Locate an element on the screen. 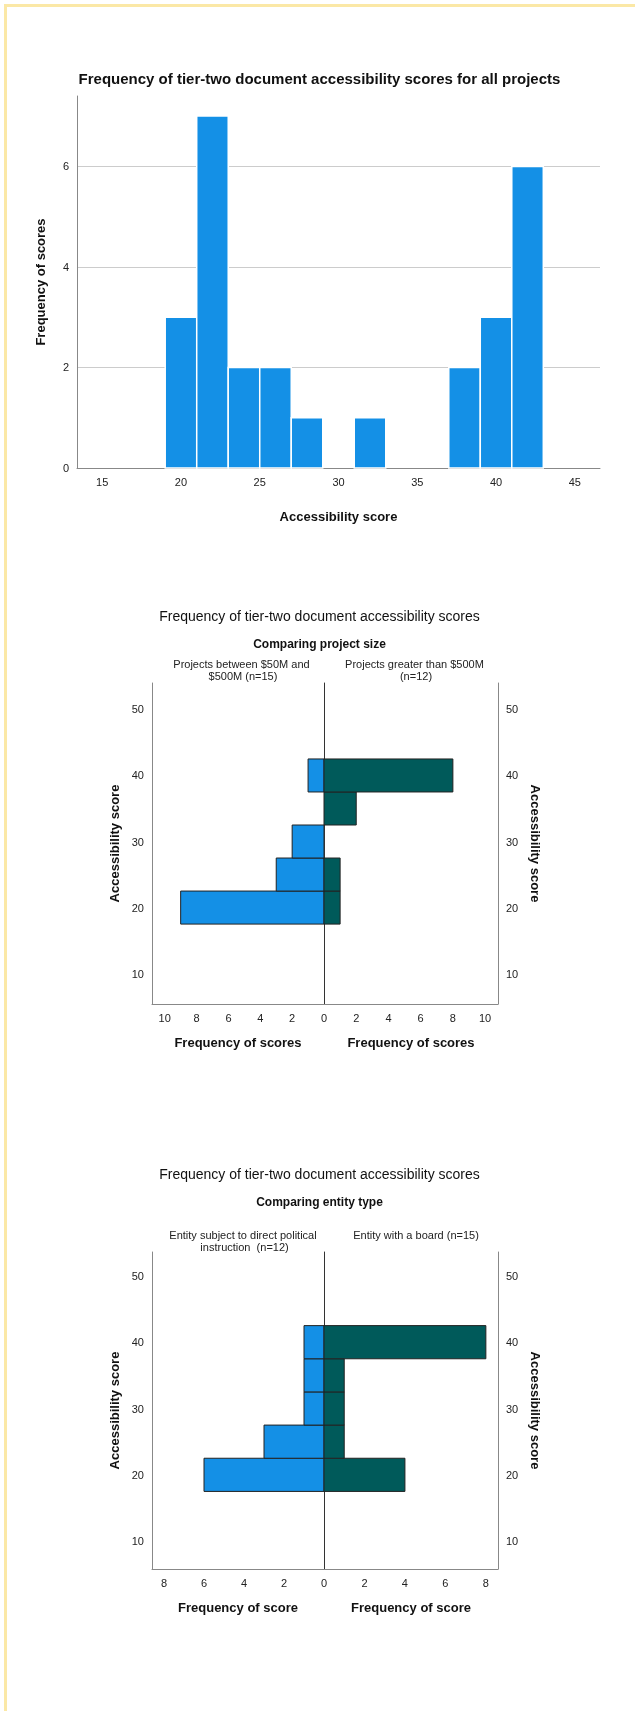 This screenshot has height=1715, width=639. x-axis-title: Accessibility score is located at coordinates (338, 516).